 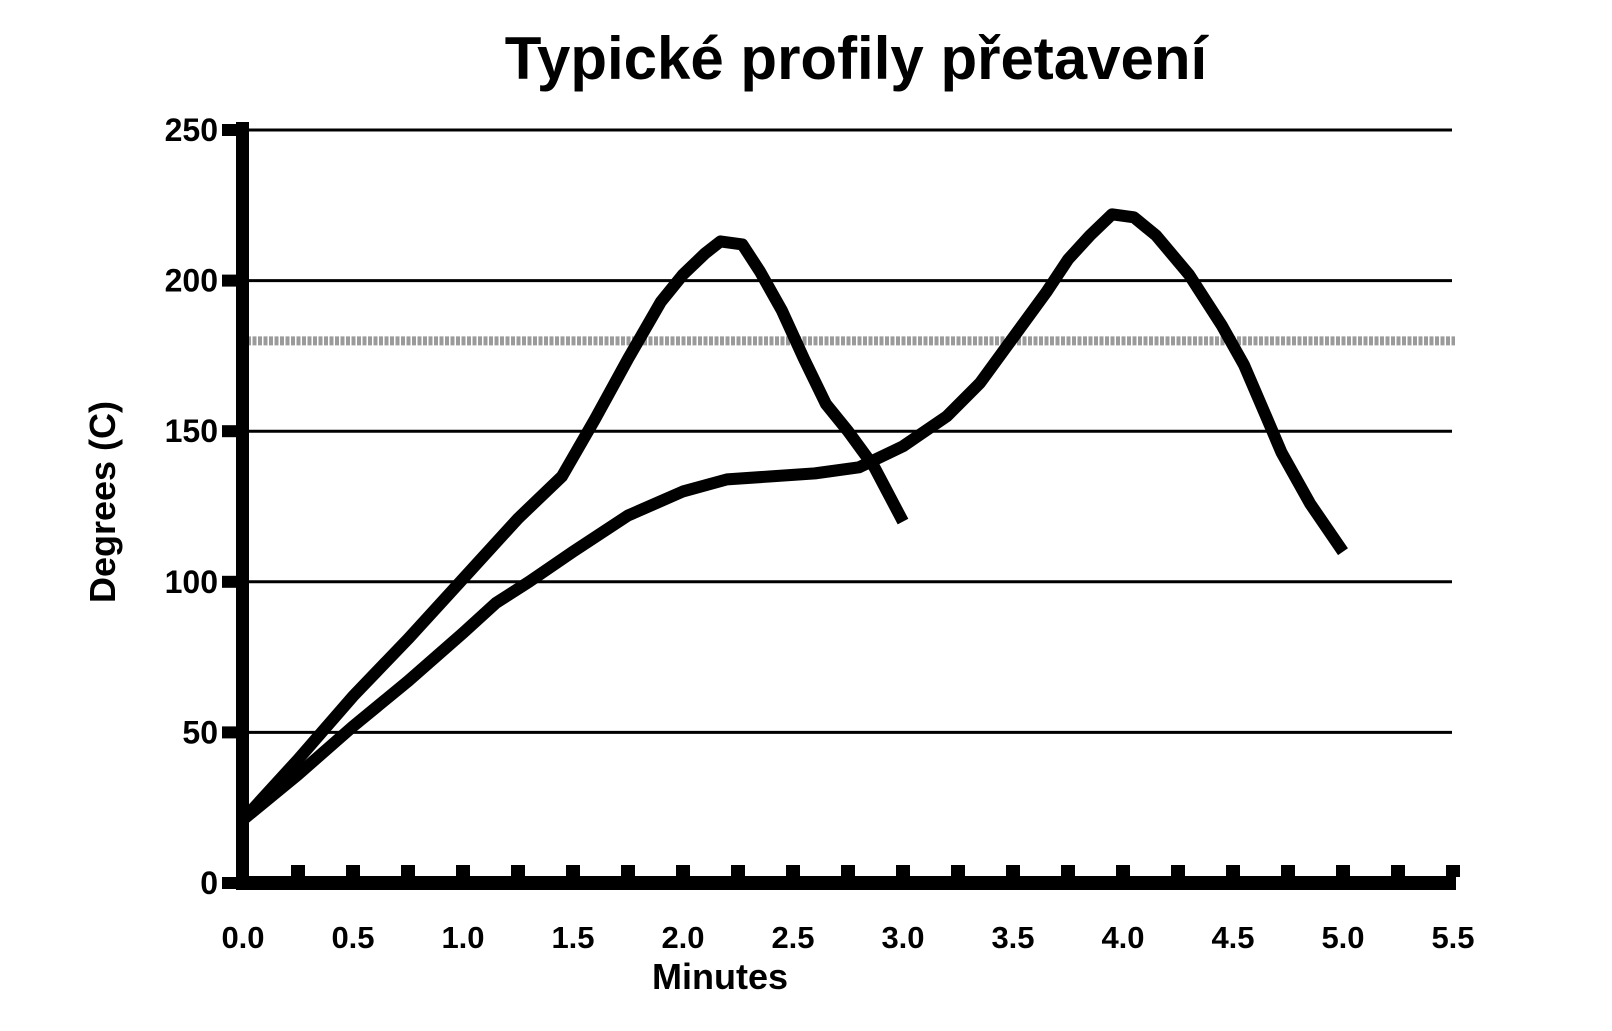 What do you see at coordinates (572, 937) in the screenshot?
I see `x-tick-label: 1.5` at bounding box center [572, 937].